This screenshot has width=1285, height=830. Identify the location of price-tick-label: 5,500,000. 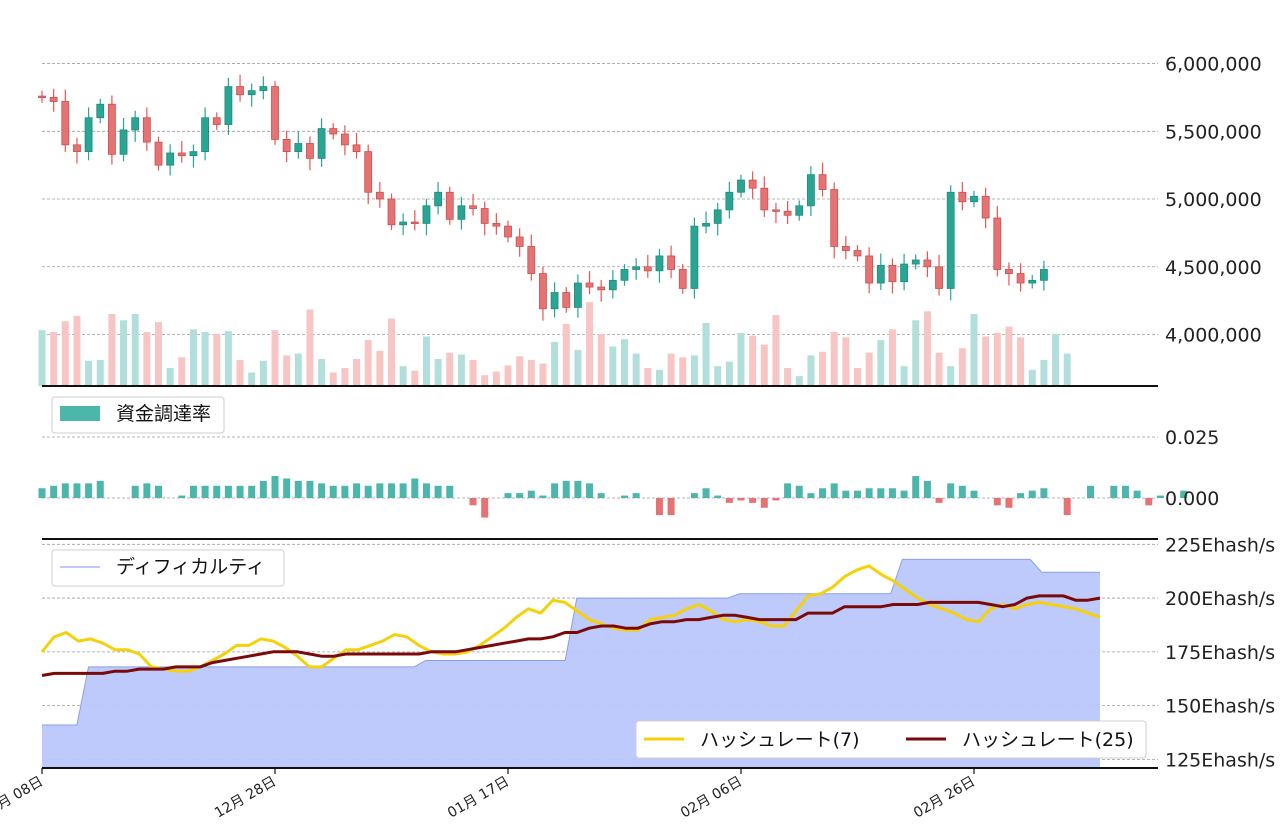
(1213, 132).